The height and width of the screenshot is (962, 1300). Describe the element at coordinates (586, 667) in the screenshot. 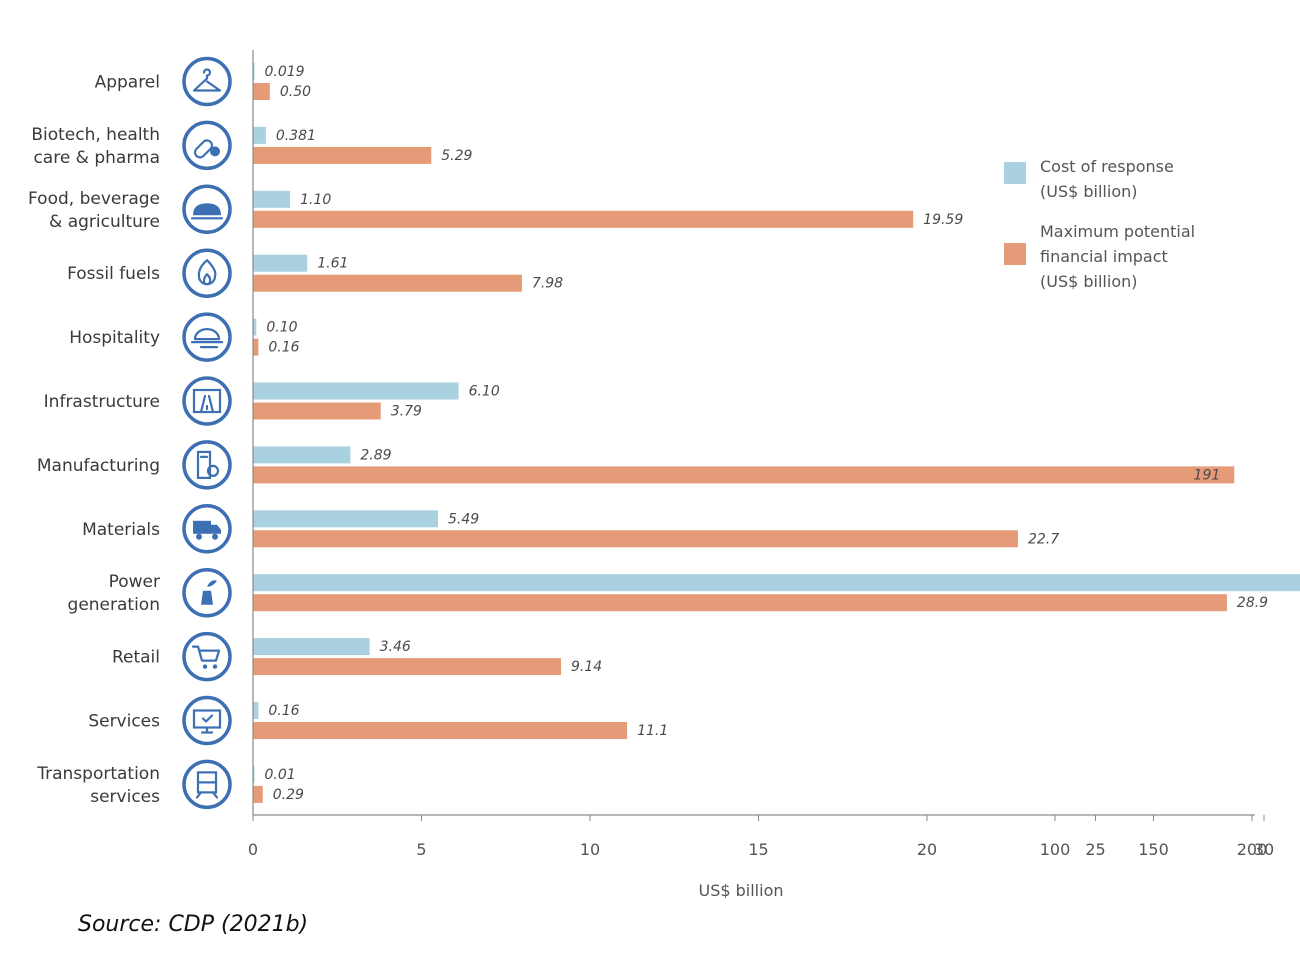

I see `data-label: 9.14` at that location.